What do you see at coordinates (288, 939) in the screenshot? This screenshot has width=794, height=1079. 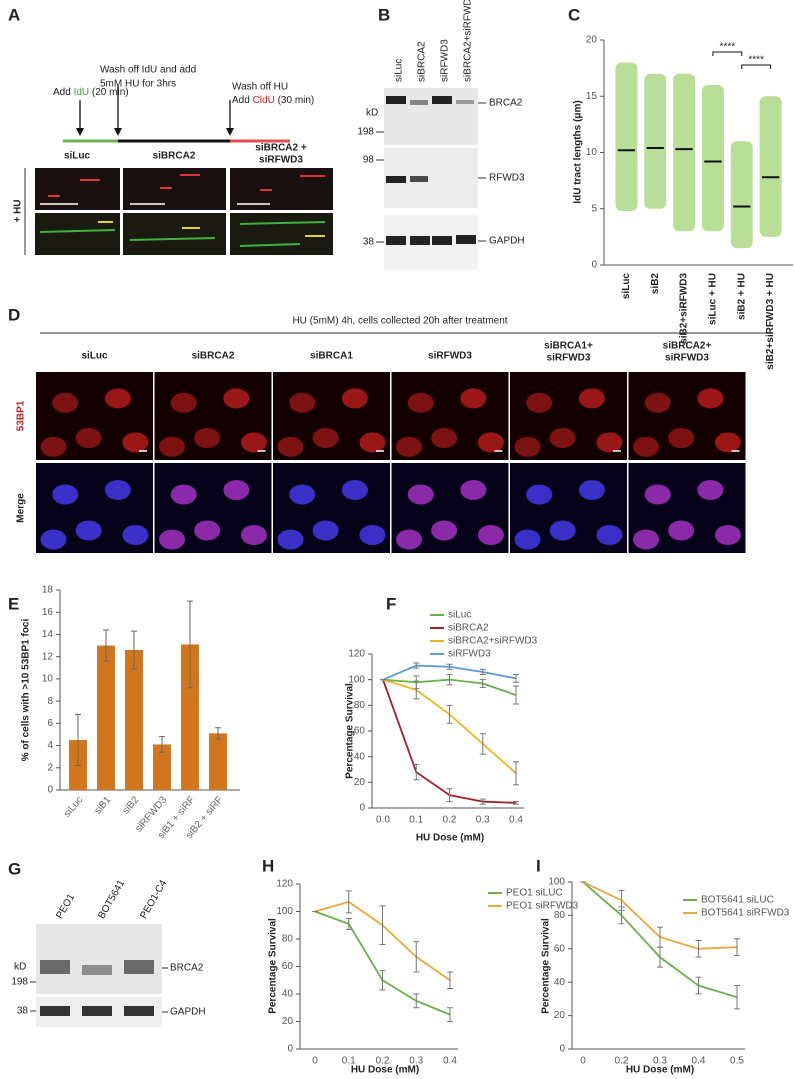 I see `y-tick-label: 80` at bounding box center [288, 939].